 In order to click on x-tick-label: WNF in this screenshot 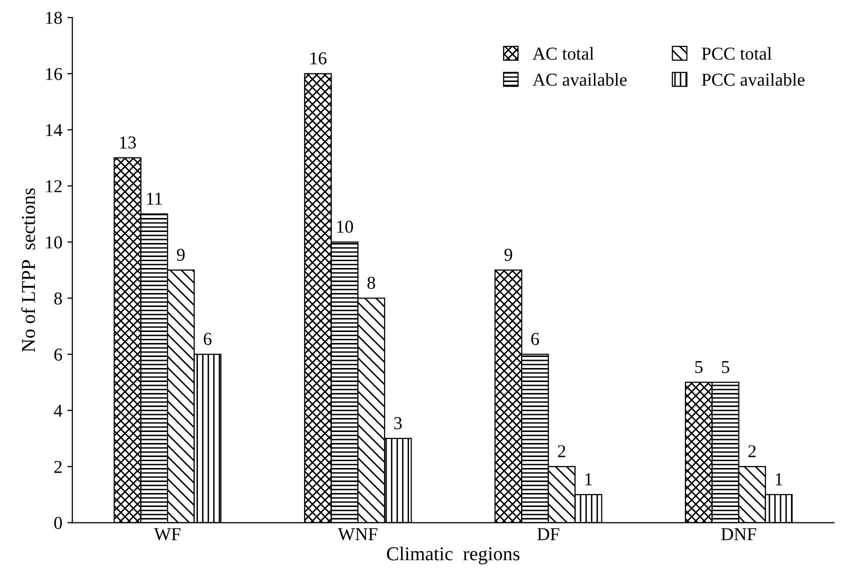, I will do `click(358, 534)`.